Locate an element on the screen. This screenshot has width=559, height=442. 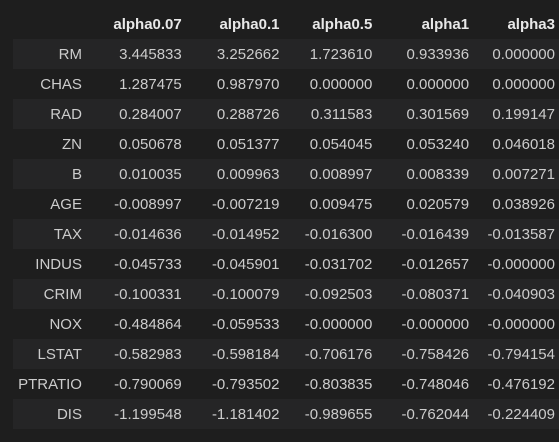
table-cell: 0.009963 is located at coordinates (248, 174).